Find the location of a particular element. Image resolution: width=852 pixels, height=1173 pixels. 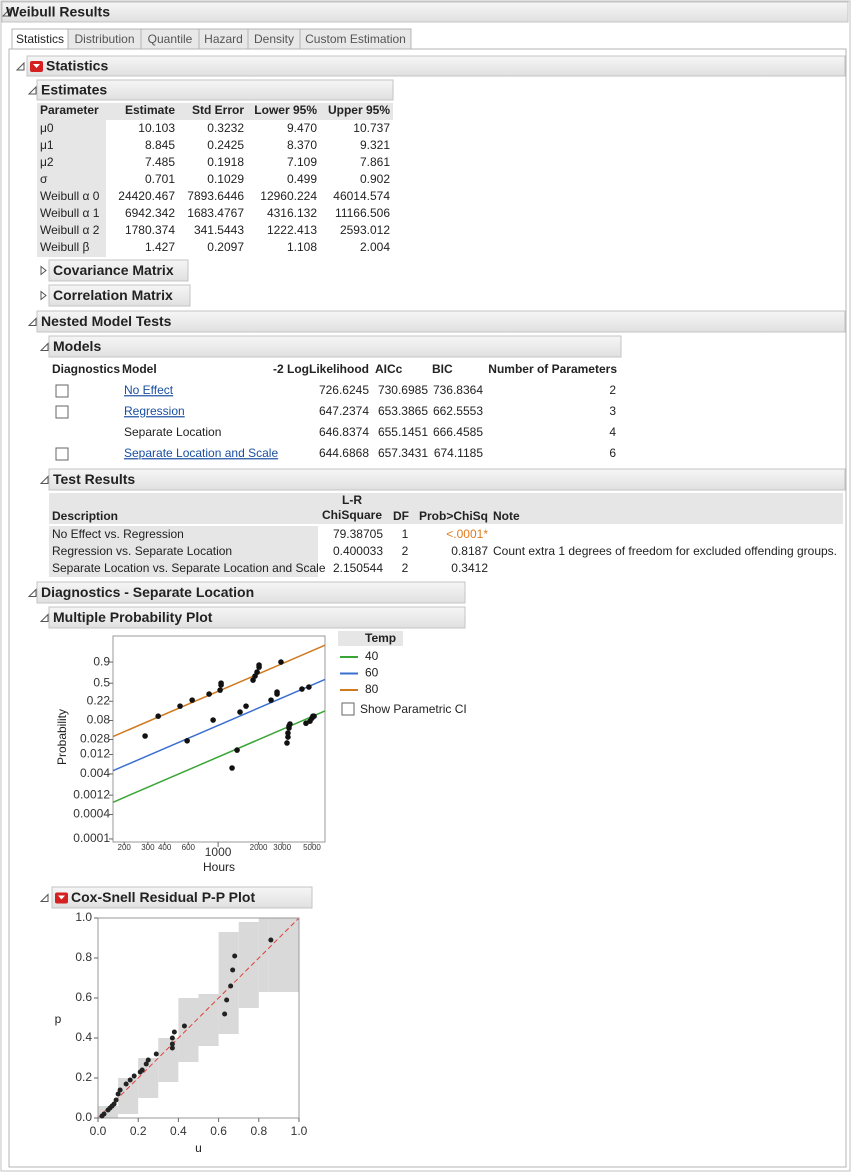

column-header: Std Error is located at coordinates (218, 110).